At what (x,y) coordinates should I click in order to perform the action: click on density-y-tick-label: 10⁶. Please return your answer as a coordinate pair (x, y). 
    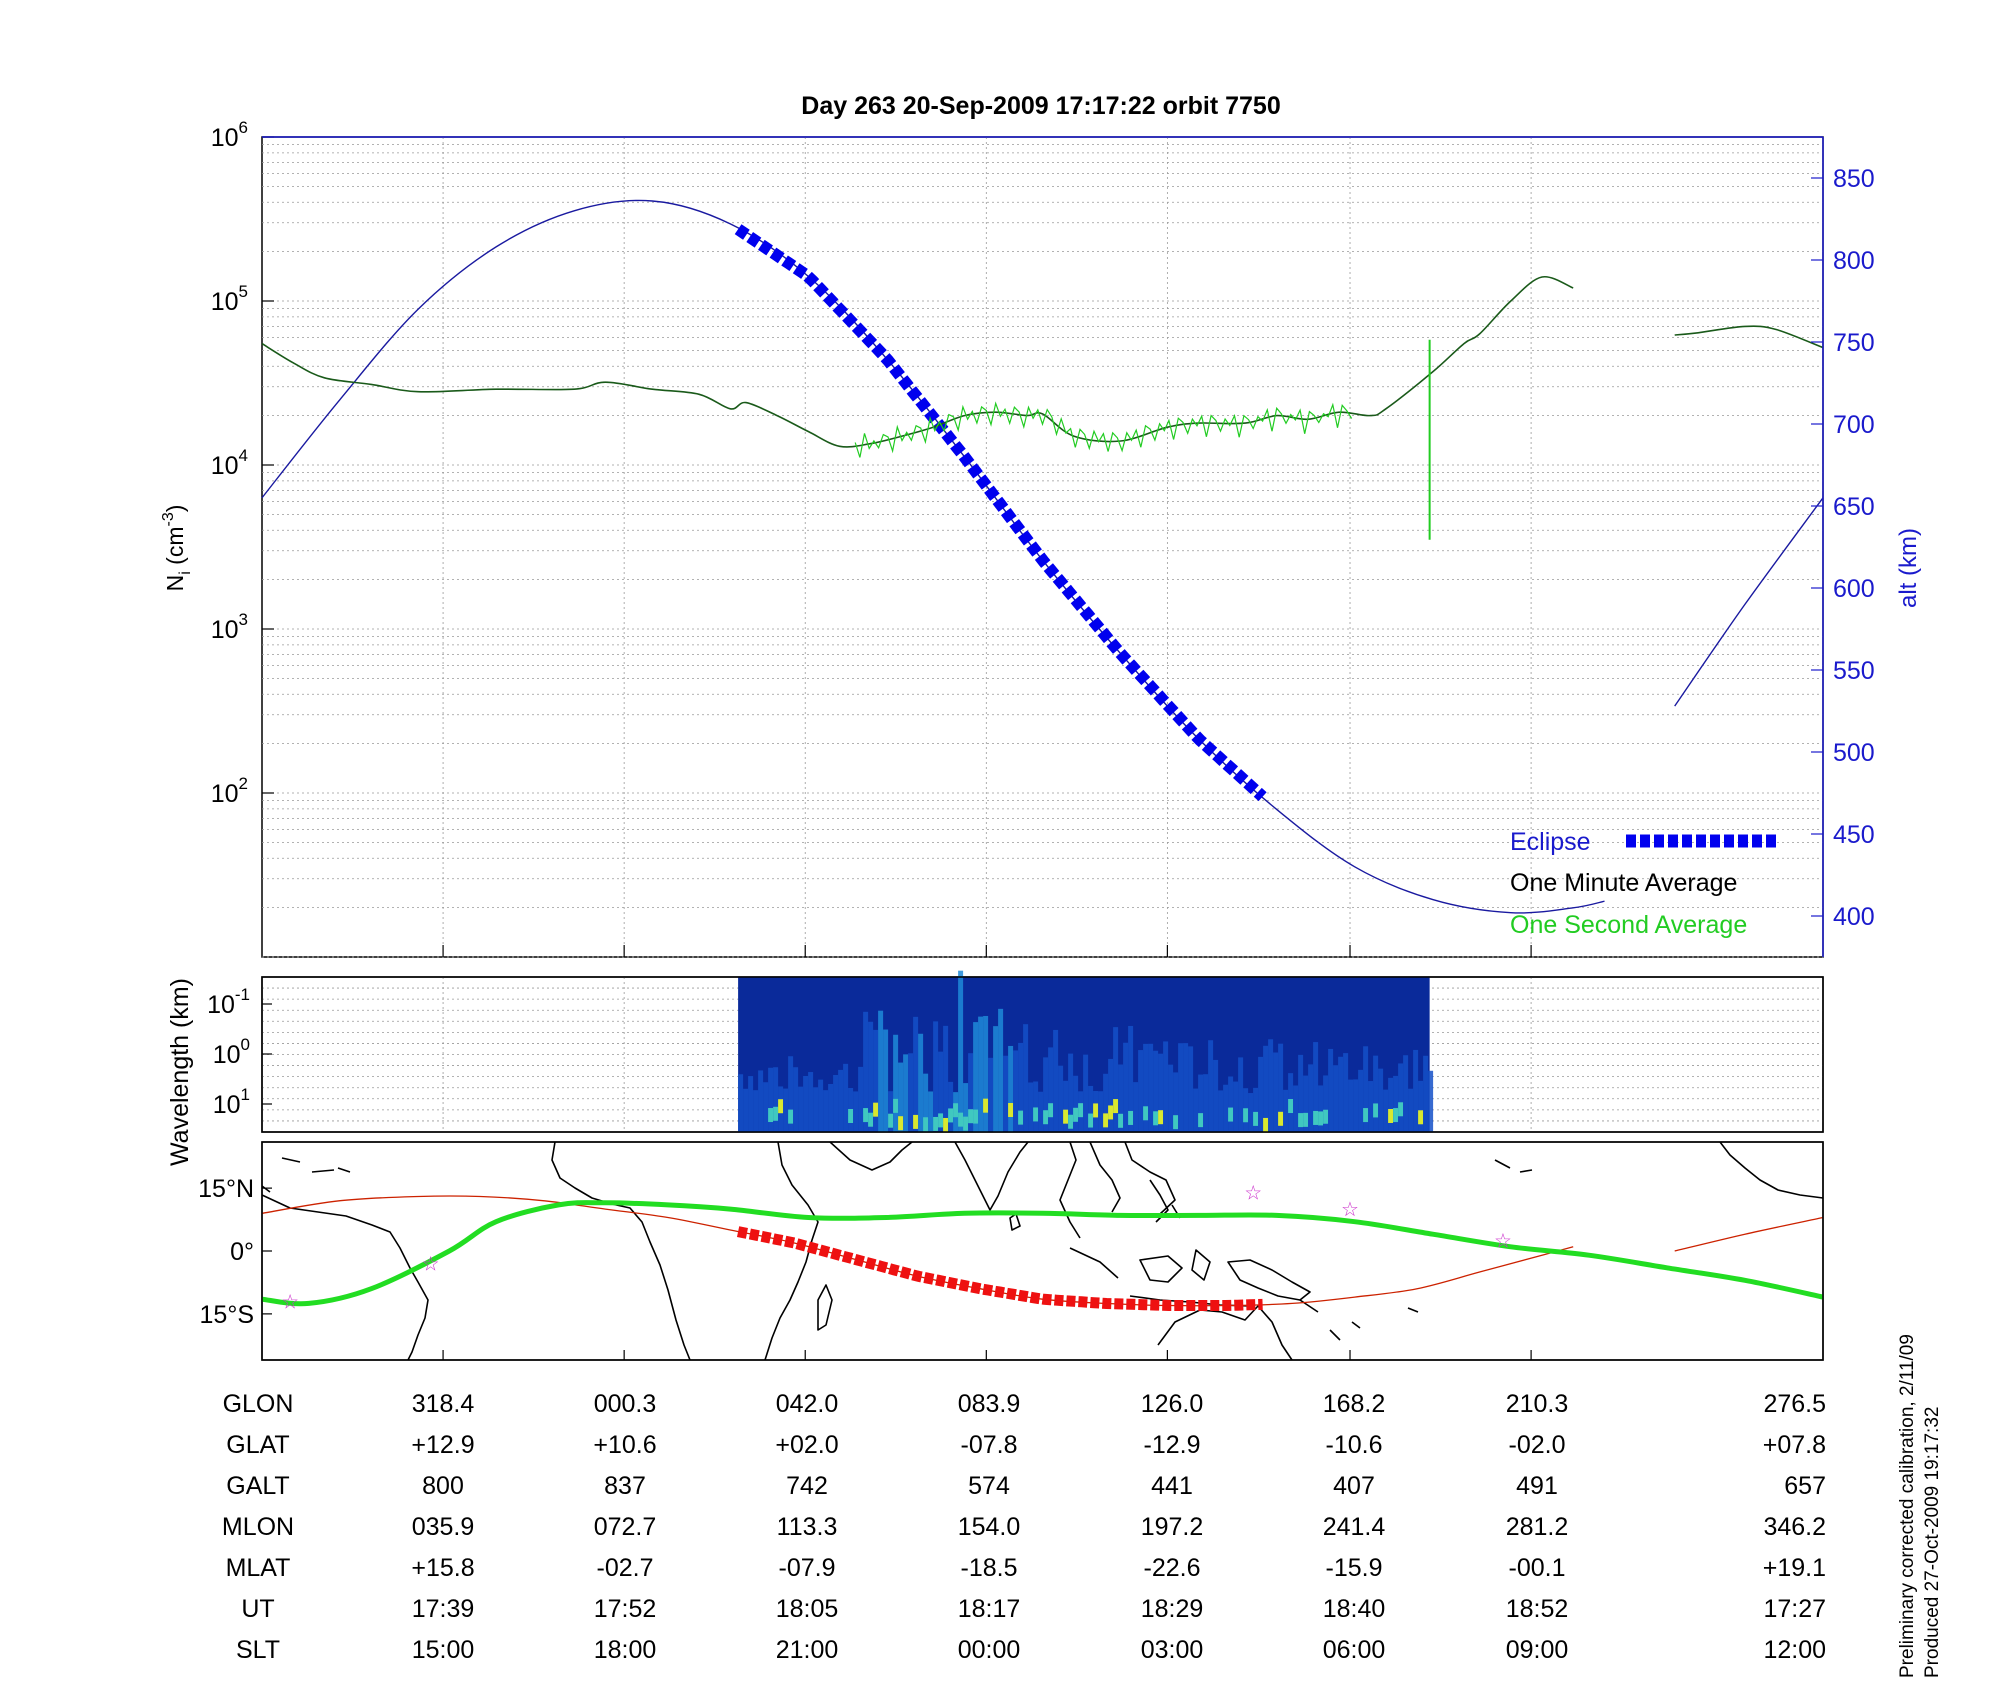
    Looking at the image, I should click on (229, 135).